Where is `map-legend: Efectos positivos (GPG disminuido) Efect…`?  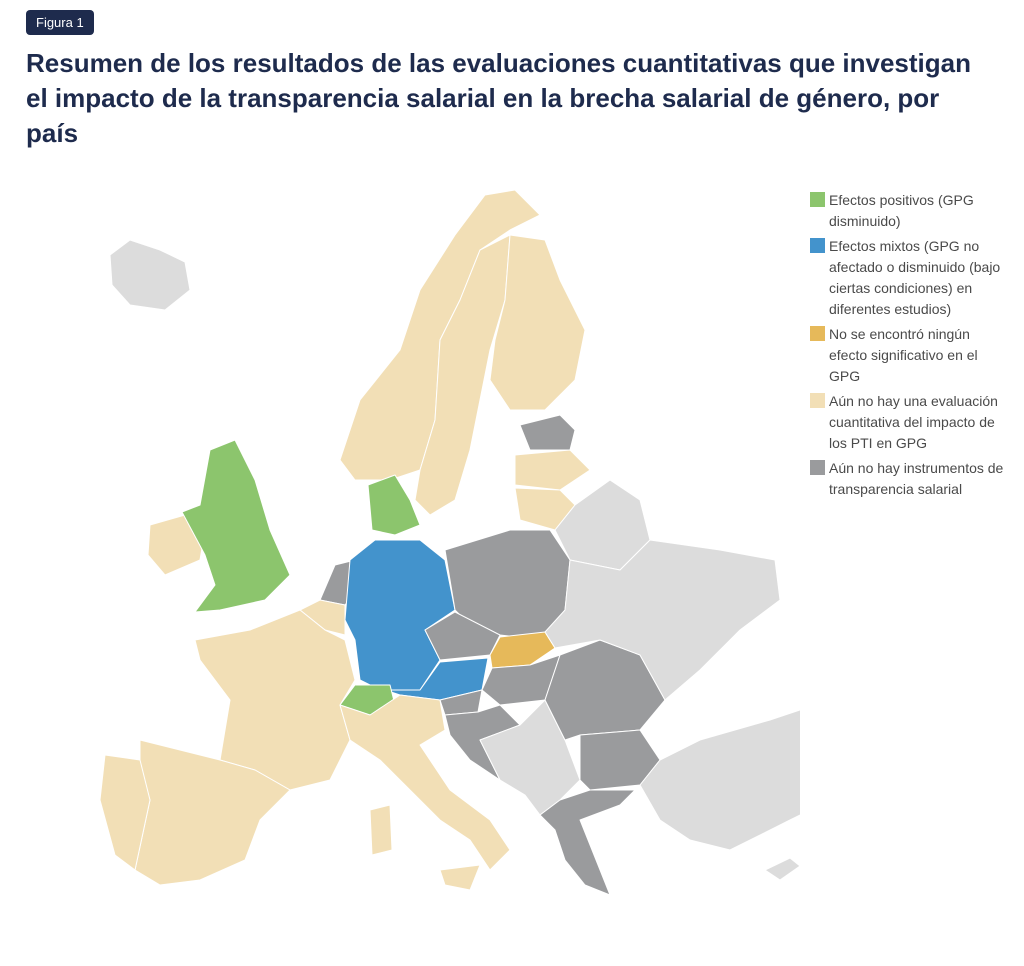 map-legend: Efectos positivos (GPG disminuido) Efect… is located at coordinates (910, 347).